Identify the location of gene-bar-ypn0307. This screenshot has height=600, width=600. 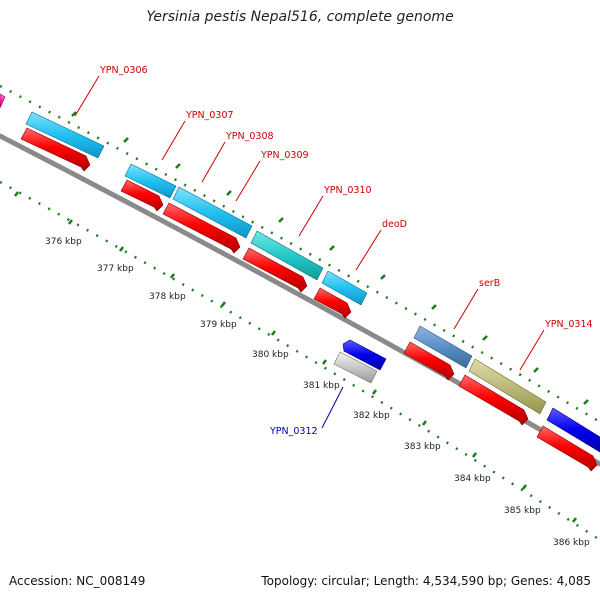
(150, 181).